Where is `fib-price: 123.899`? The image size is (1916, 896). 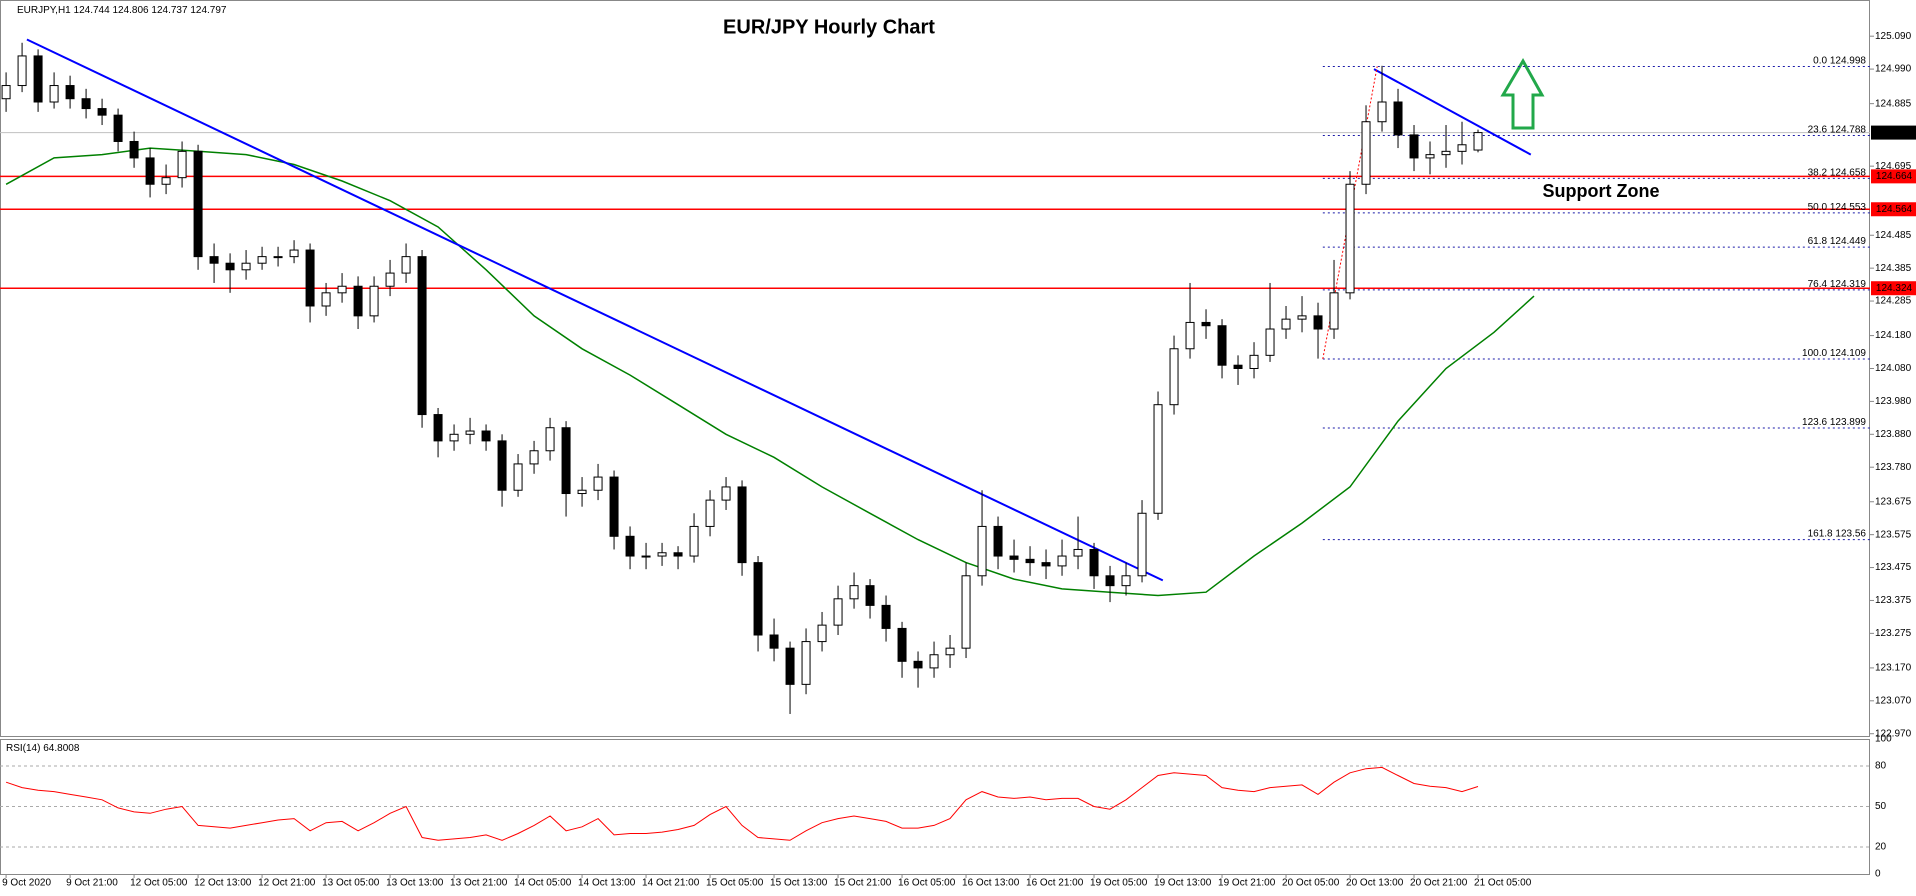
fib-price: 123.899 is located at coordinates (1848, 422).